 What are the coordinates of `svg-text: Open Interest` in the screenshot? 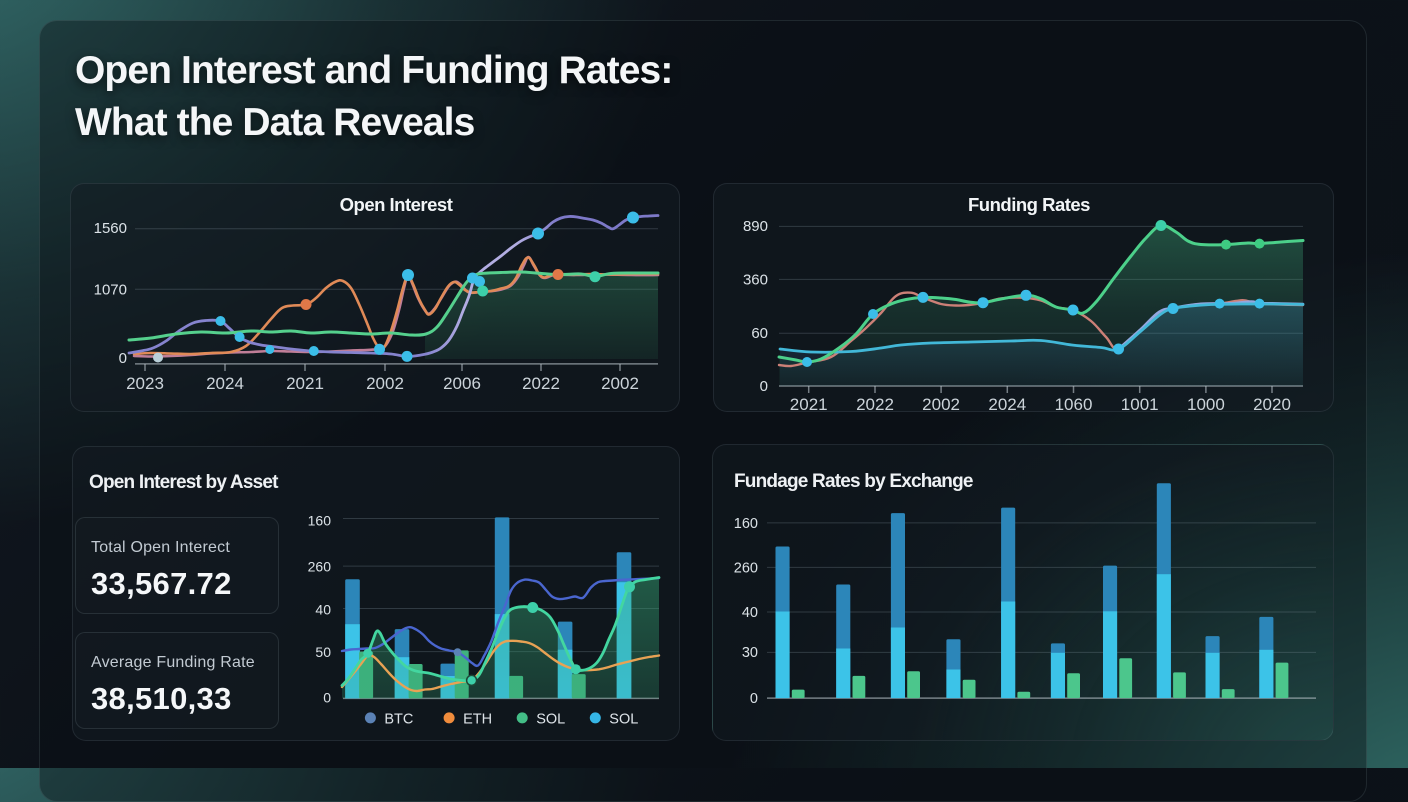 It's located at (396, 204).